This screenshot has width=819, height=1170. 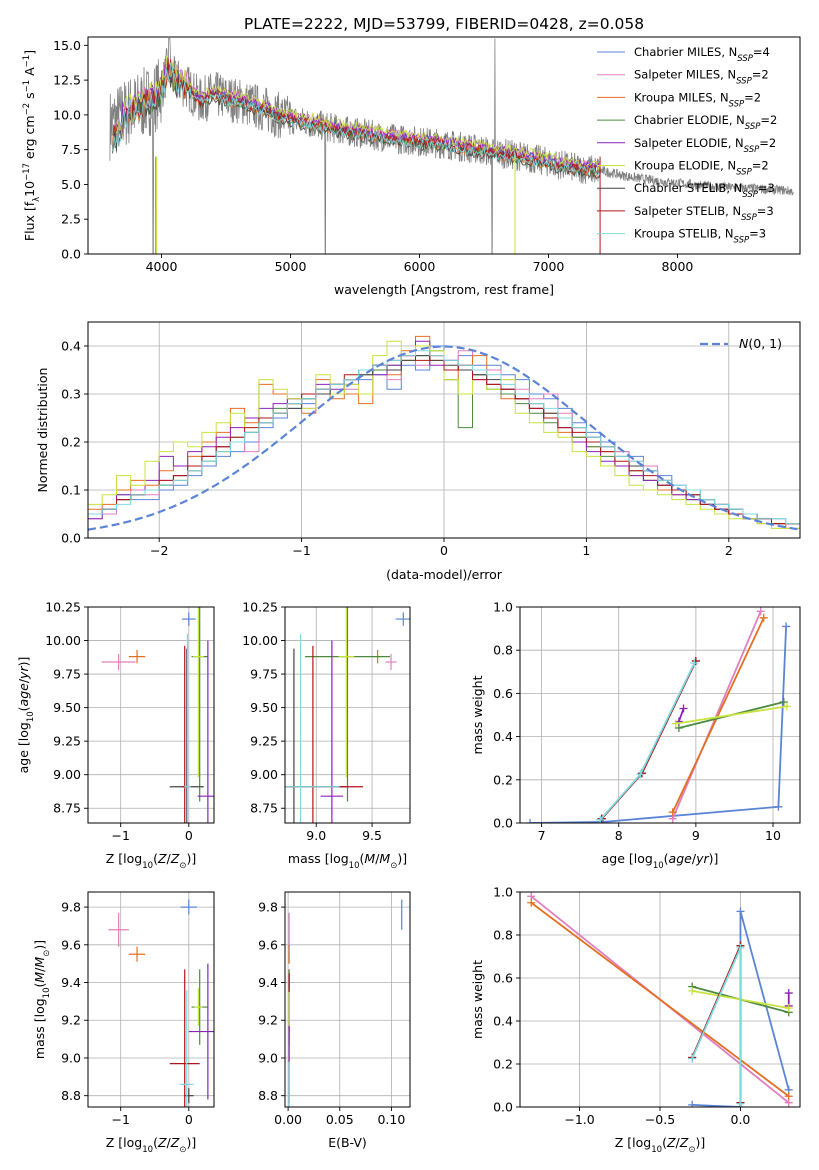 What do you see at coordinates (765, 211) in the screenshot?
I see `legend-label-part: =3` at bounding box center [765, 211].